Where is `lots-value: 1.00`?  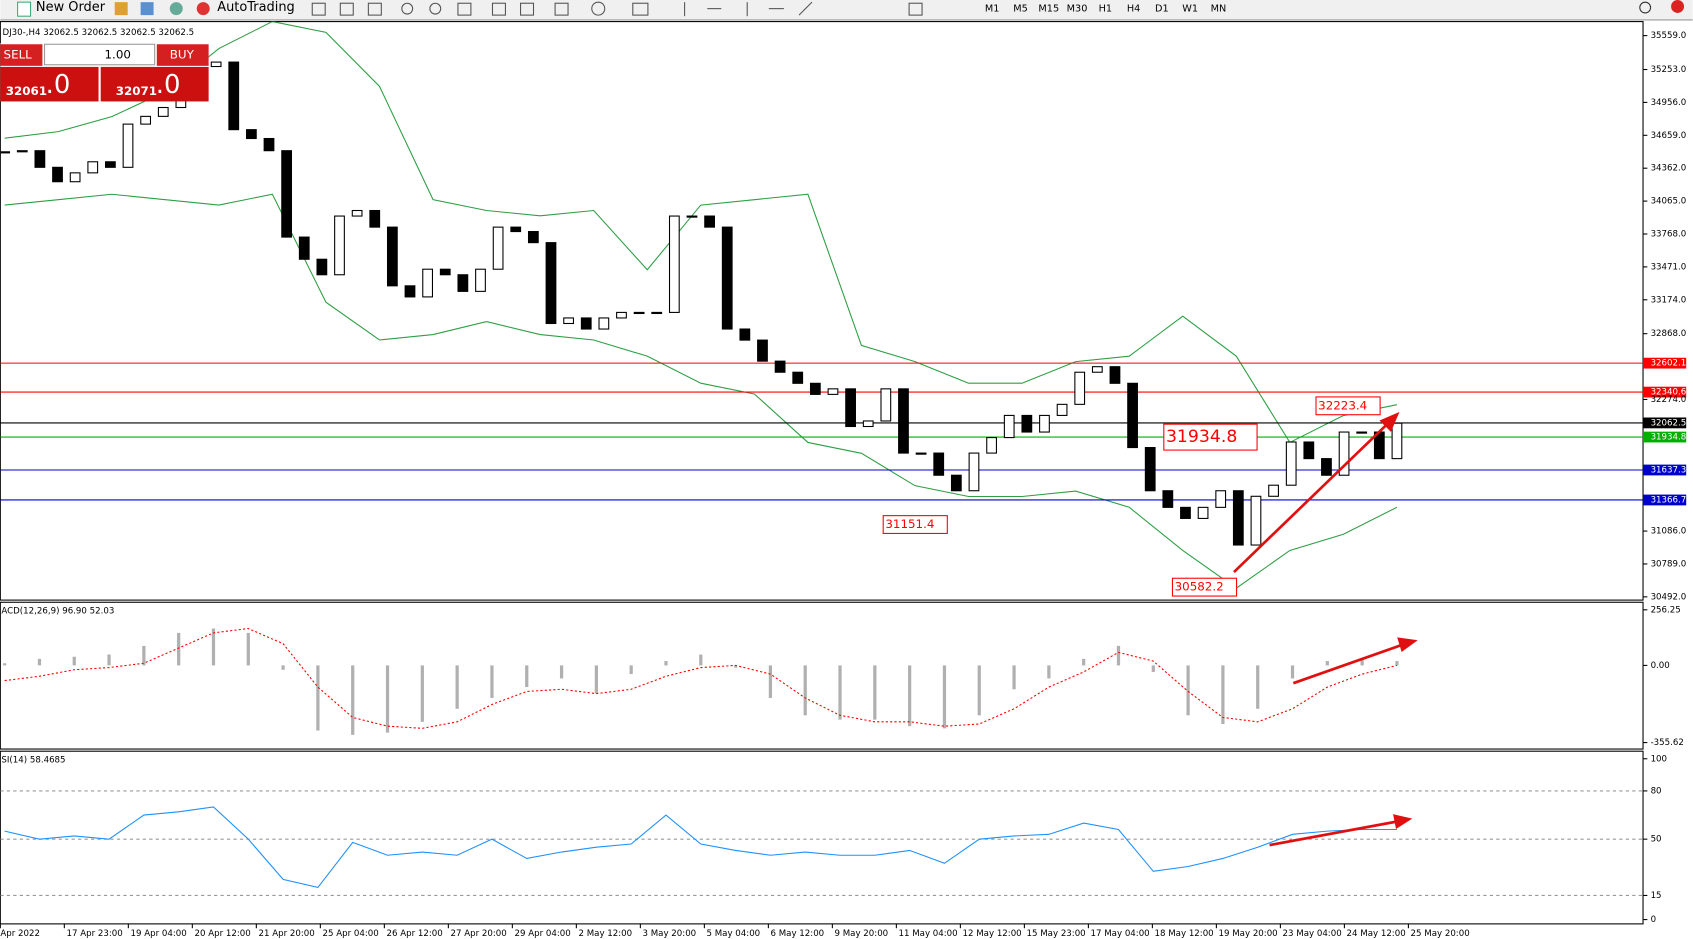 lots-value: 1.00 is located at coordinates (118, 55).